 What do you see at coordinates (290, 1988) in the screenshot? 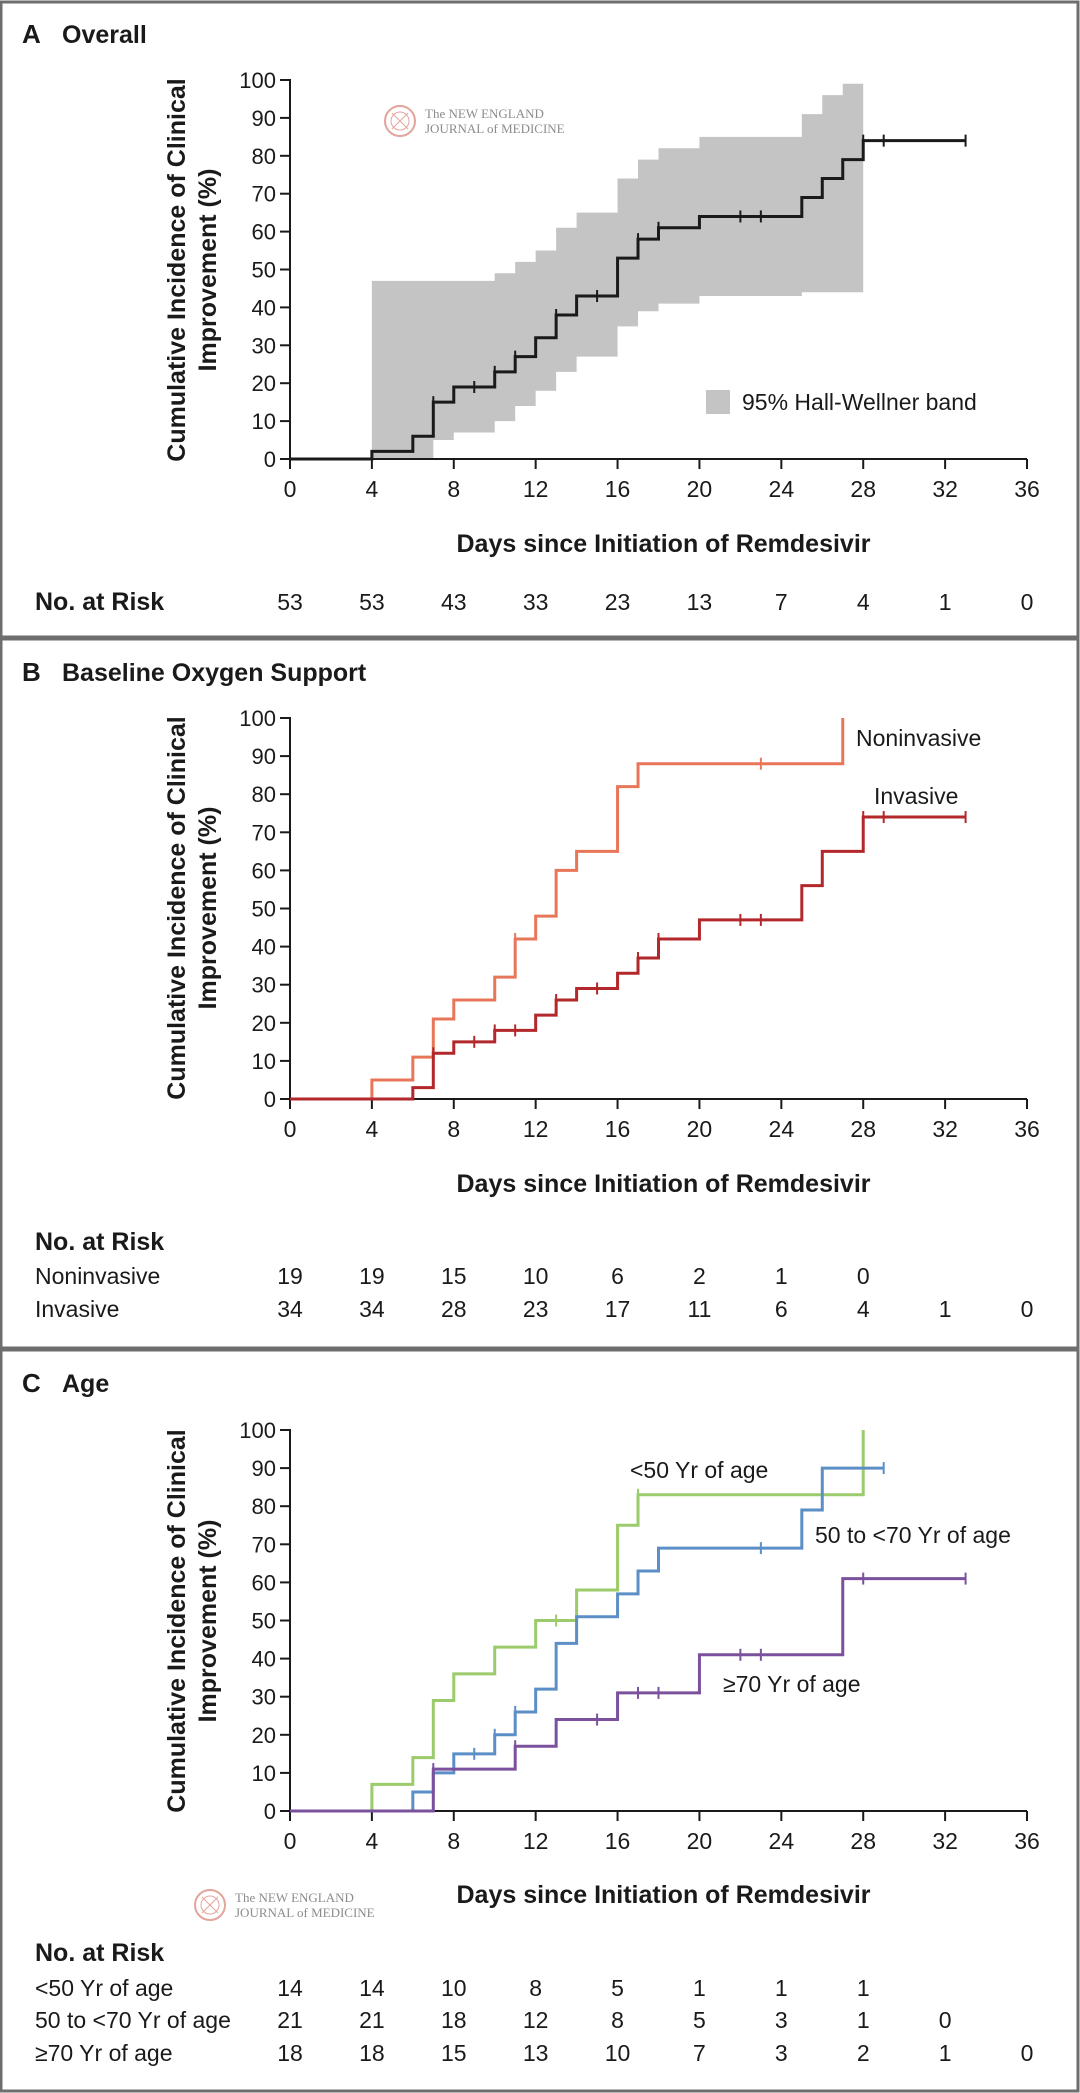
I see `risk-count: 14` at bounding box center [290, 1988].